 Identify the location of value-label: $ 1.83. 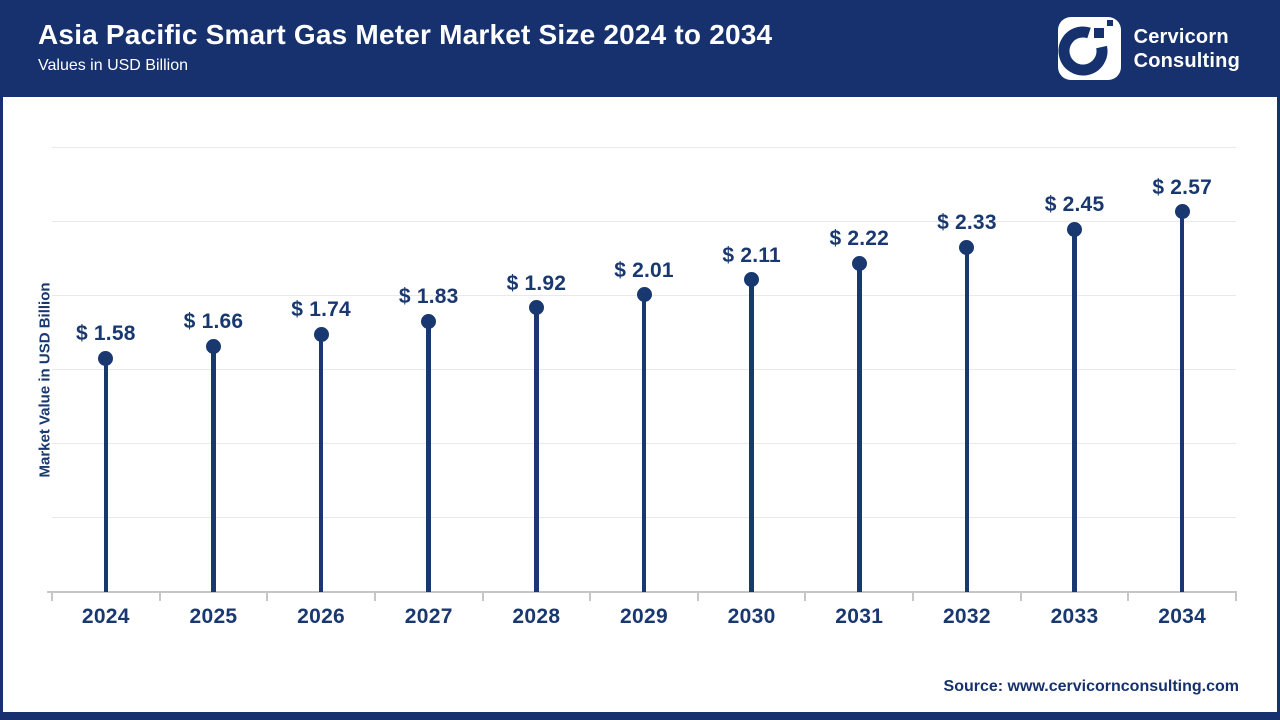
(428, 297).